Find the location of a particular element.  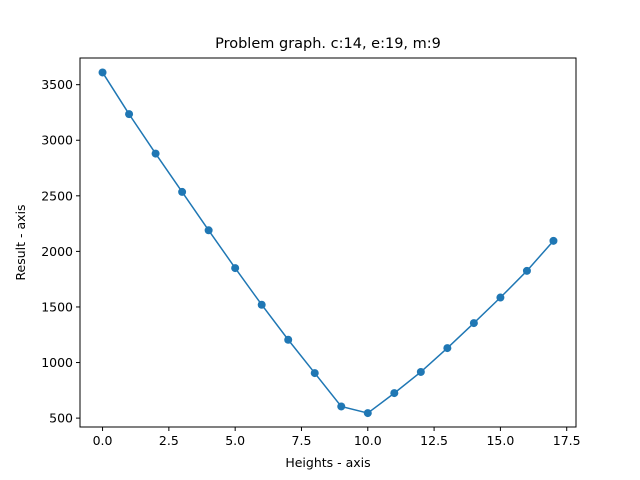

x-tick-label: 0.0 is located at coordinates (103, 440).